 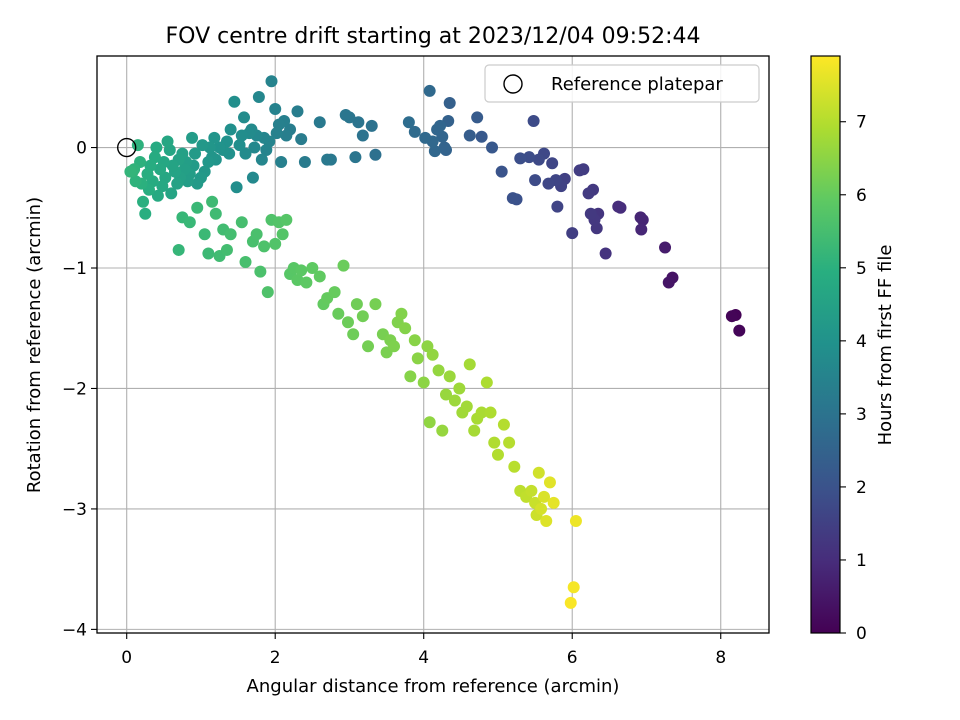 What do you see at coordinates (720, 658) in the screenshot?
I see `x-tick-label: 8` at bounding box center [720, 658].